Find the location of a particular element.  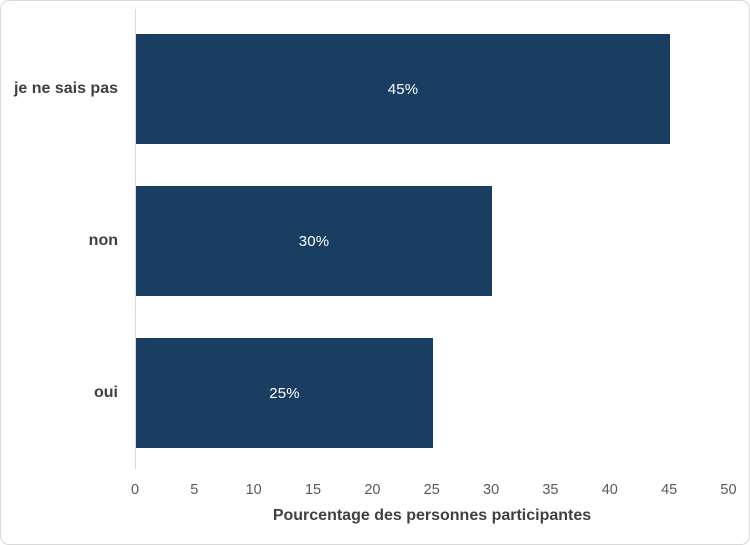

x-tick-label: 20 is located at coordinates (372, 490).